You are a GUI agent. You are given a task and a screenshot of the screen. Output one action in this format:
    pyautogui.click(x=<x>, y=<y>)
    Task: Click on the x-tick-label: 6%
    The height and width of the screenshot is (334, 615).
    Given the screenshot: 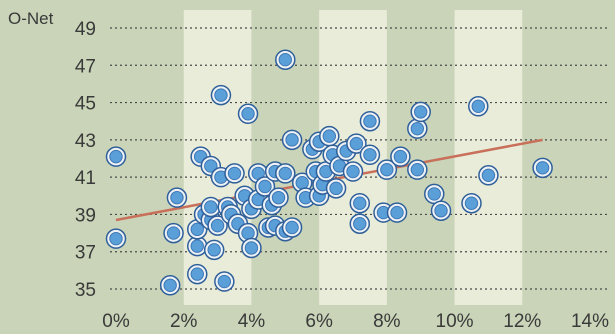 What is the action you would take?
    pyautogui.click(x=319, y=321)
    